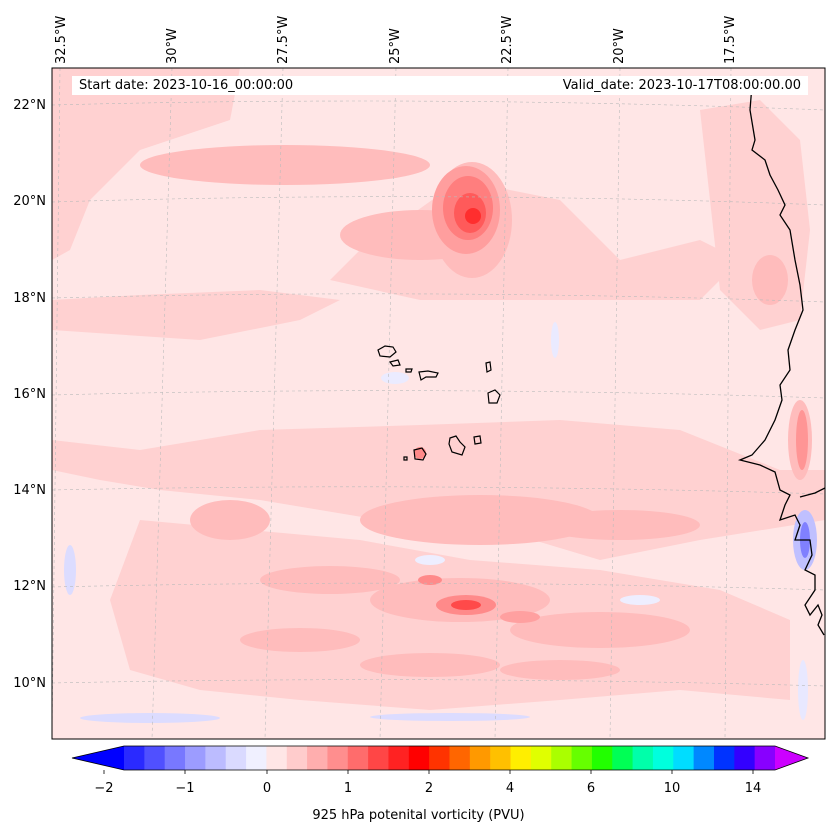 Image resolution: width=837 pixels, height=836 pixels. What do you see at coordinates (781, 360) in the screenshot?
I see `coastline` at bounding box center [781, 360].